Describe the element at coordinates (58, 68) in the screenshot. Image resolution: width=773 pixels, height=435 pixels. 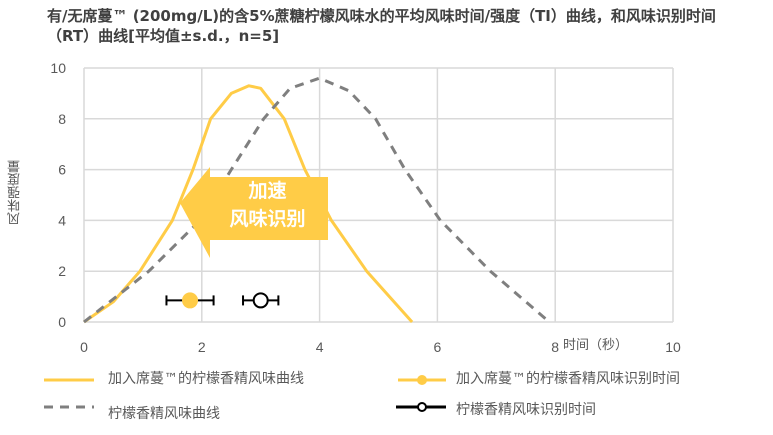
I see `y-tick-label: 10` at that location.